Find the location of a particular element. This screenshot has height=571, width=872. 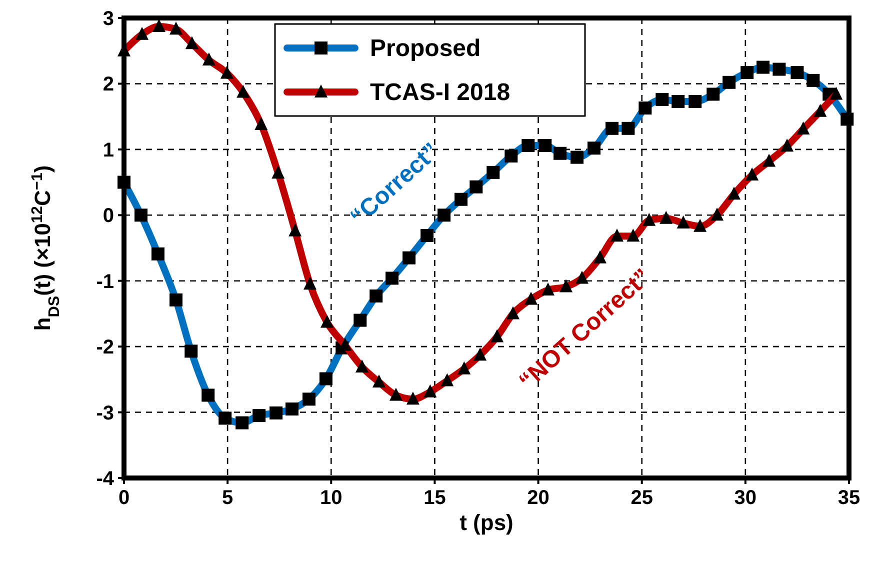

y-tick-label: 3 is located at coordinates (108, 19).